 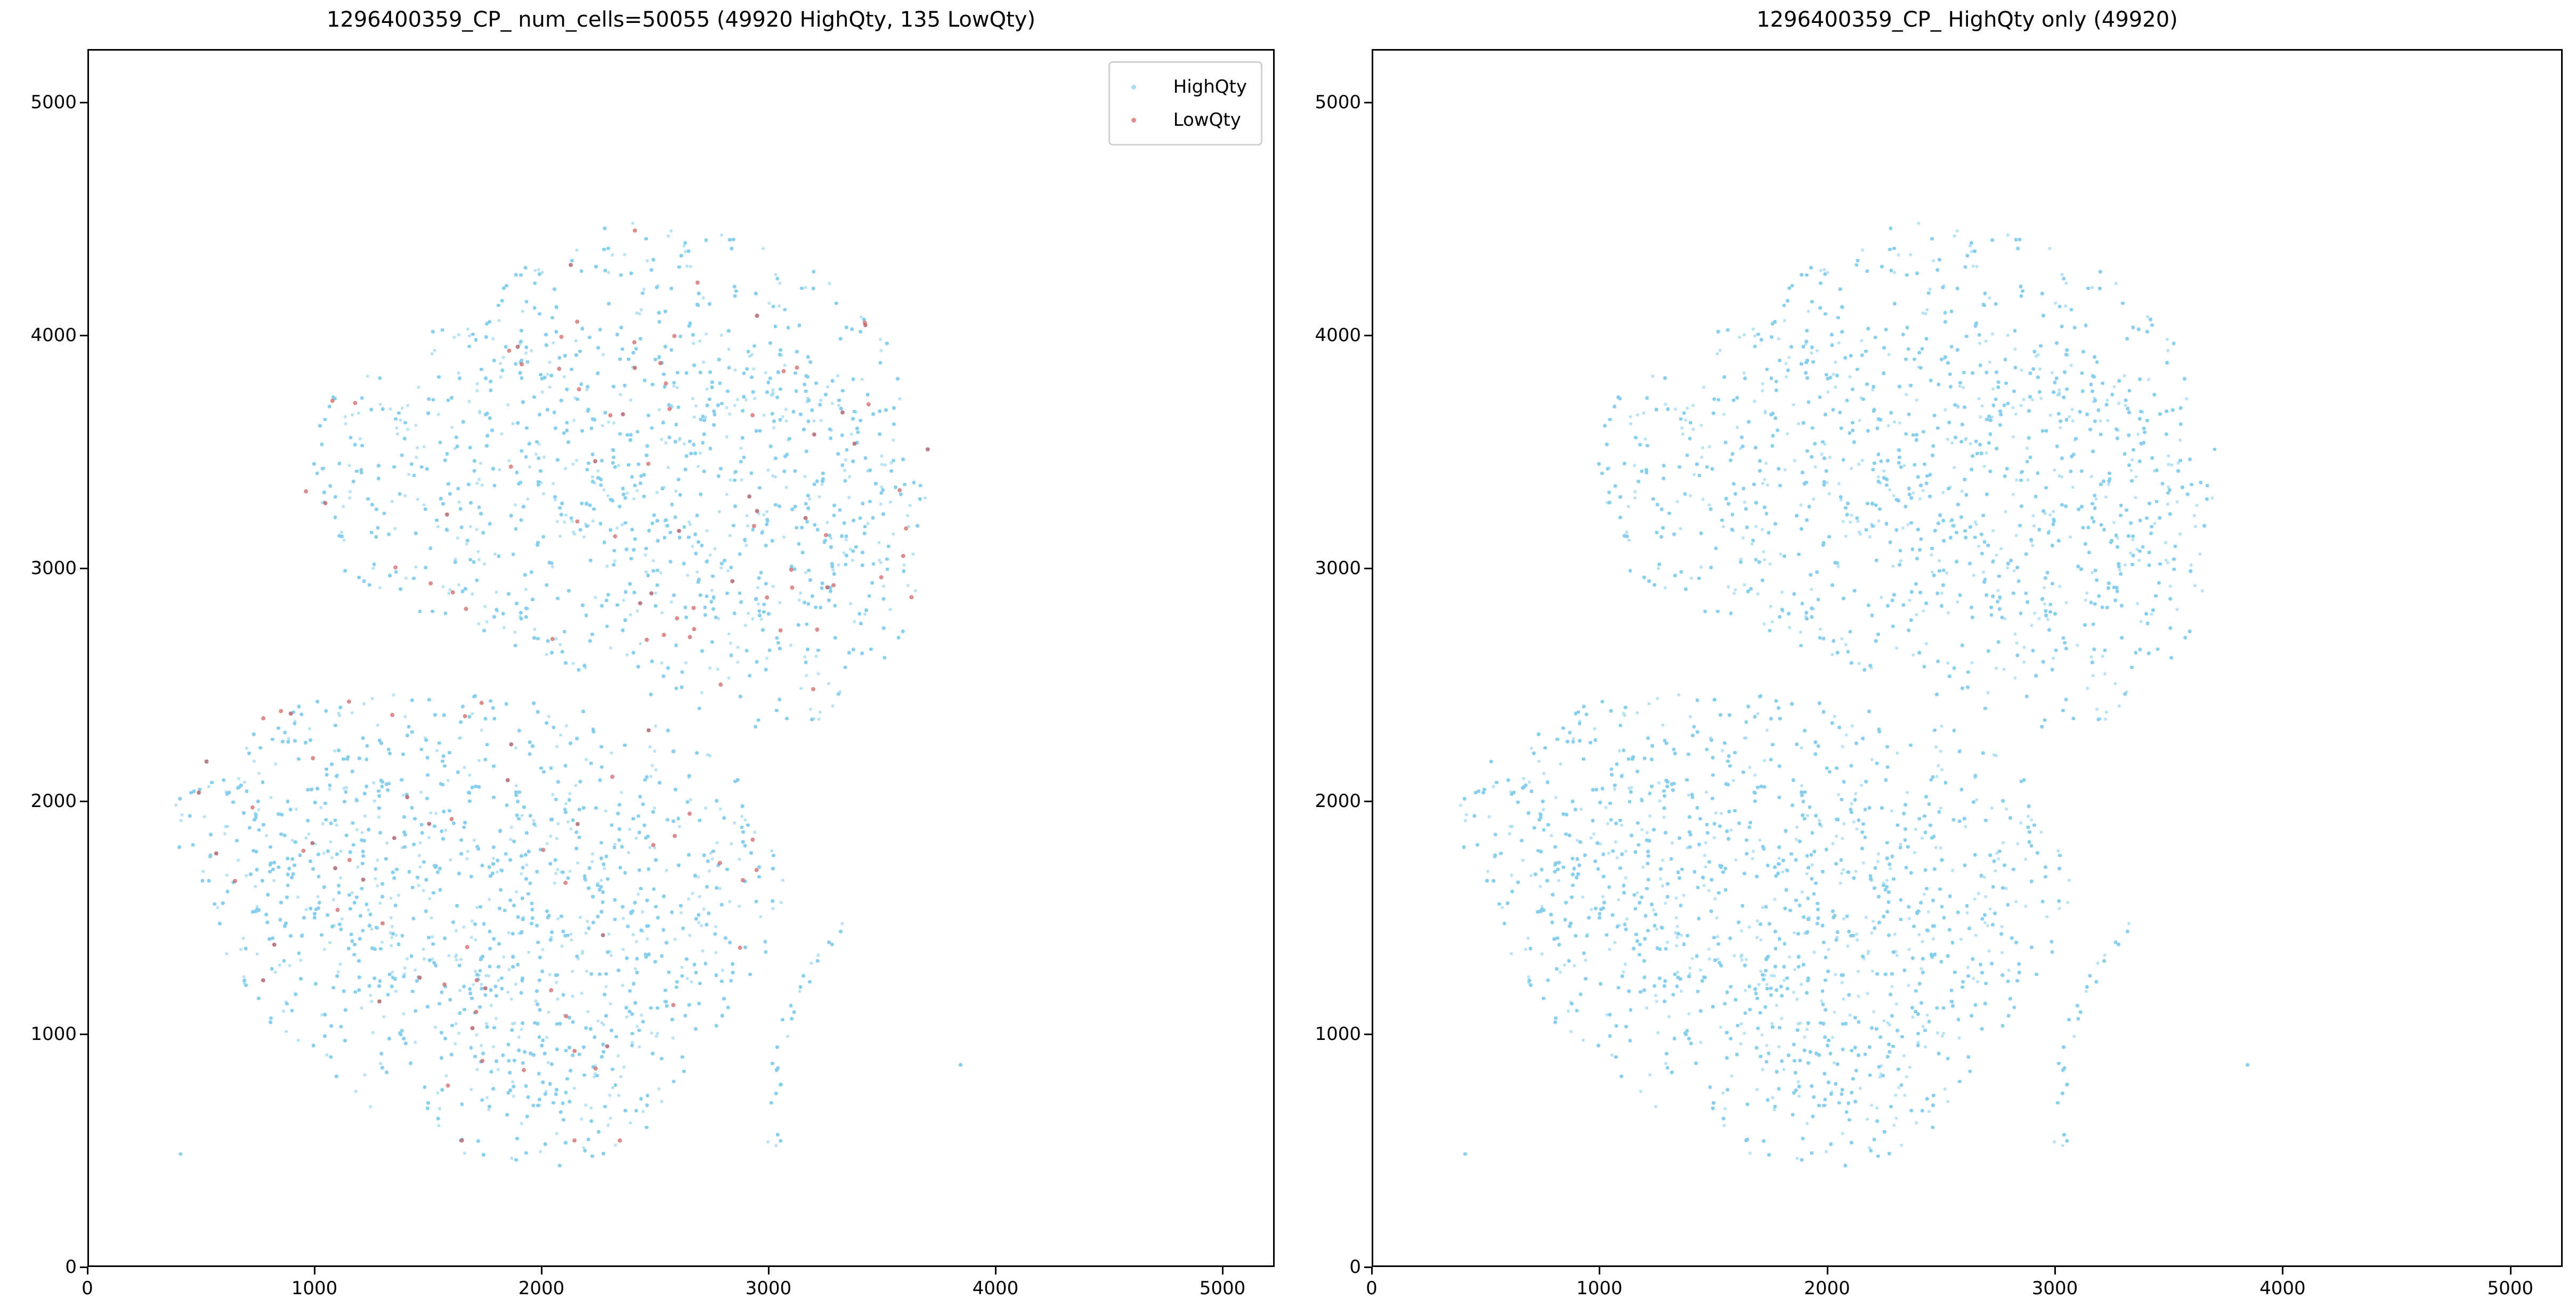 I want to click on y-tick-label: 1000, so click(x=1338, y=1034).